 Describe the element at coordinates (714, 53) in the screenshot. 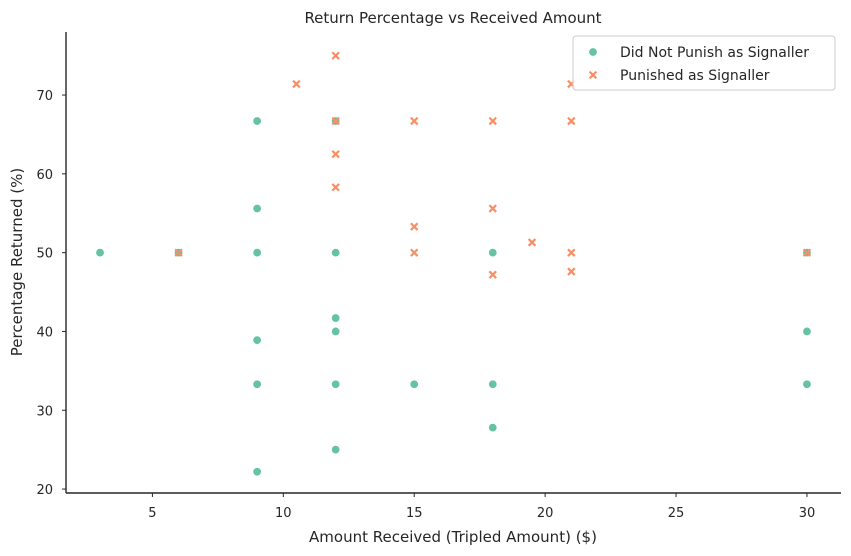

I see `legend-label: Did Not Punish as Signaller` at that location.